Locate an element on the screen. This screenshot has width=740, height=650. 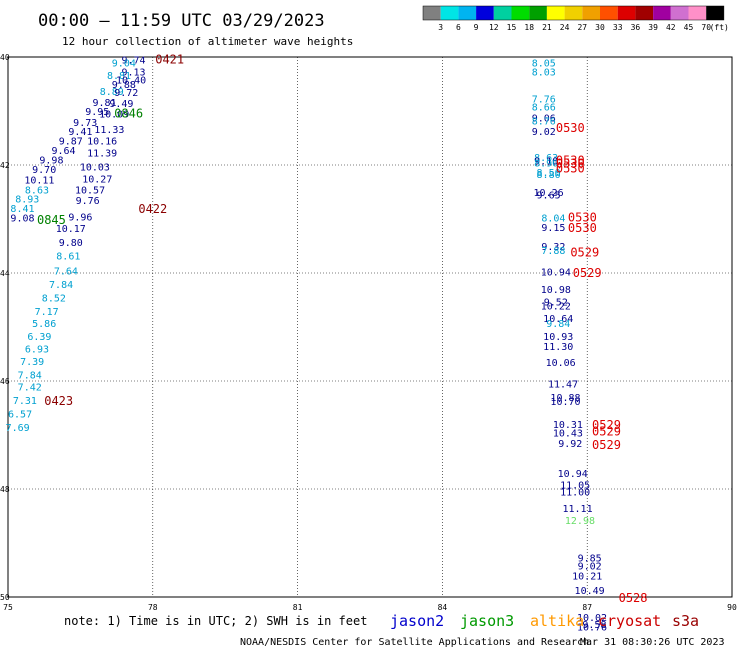
color-scale-label: 15 is located at coordinates (512, 27).